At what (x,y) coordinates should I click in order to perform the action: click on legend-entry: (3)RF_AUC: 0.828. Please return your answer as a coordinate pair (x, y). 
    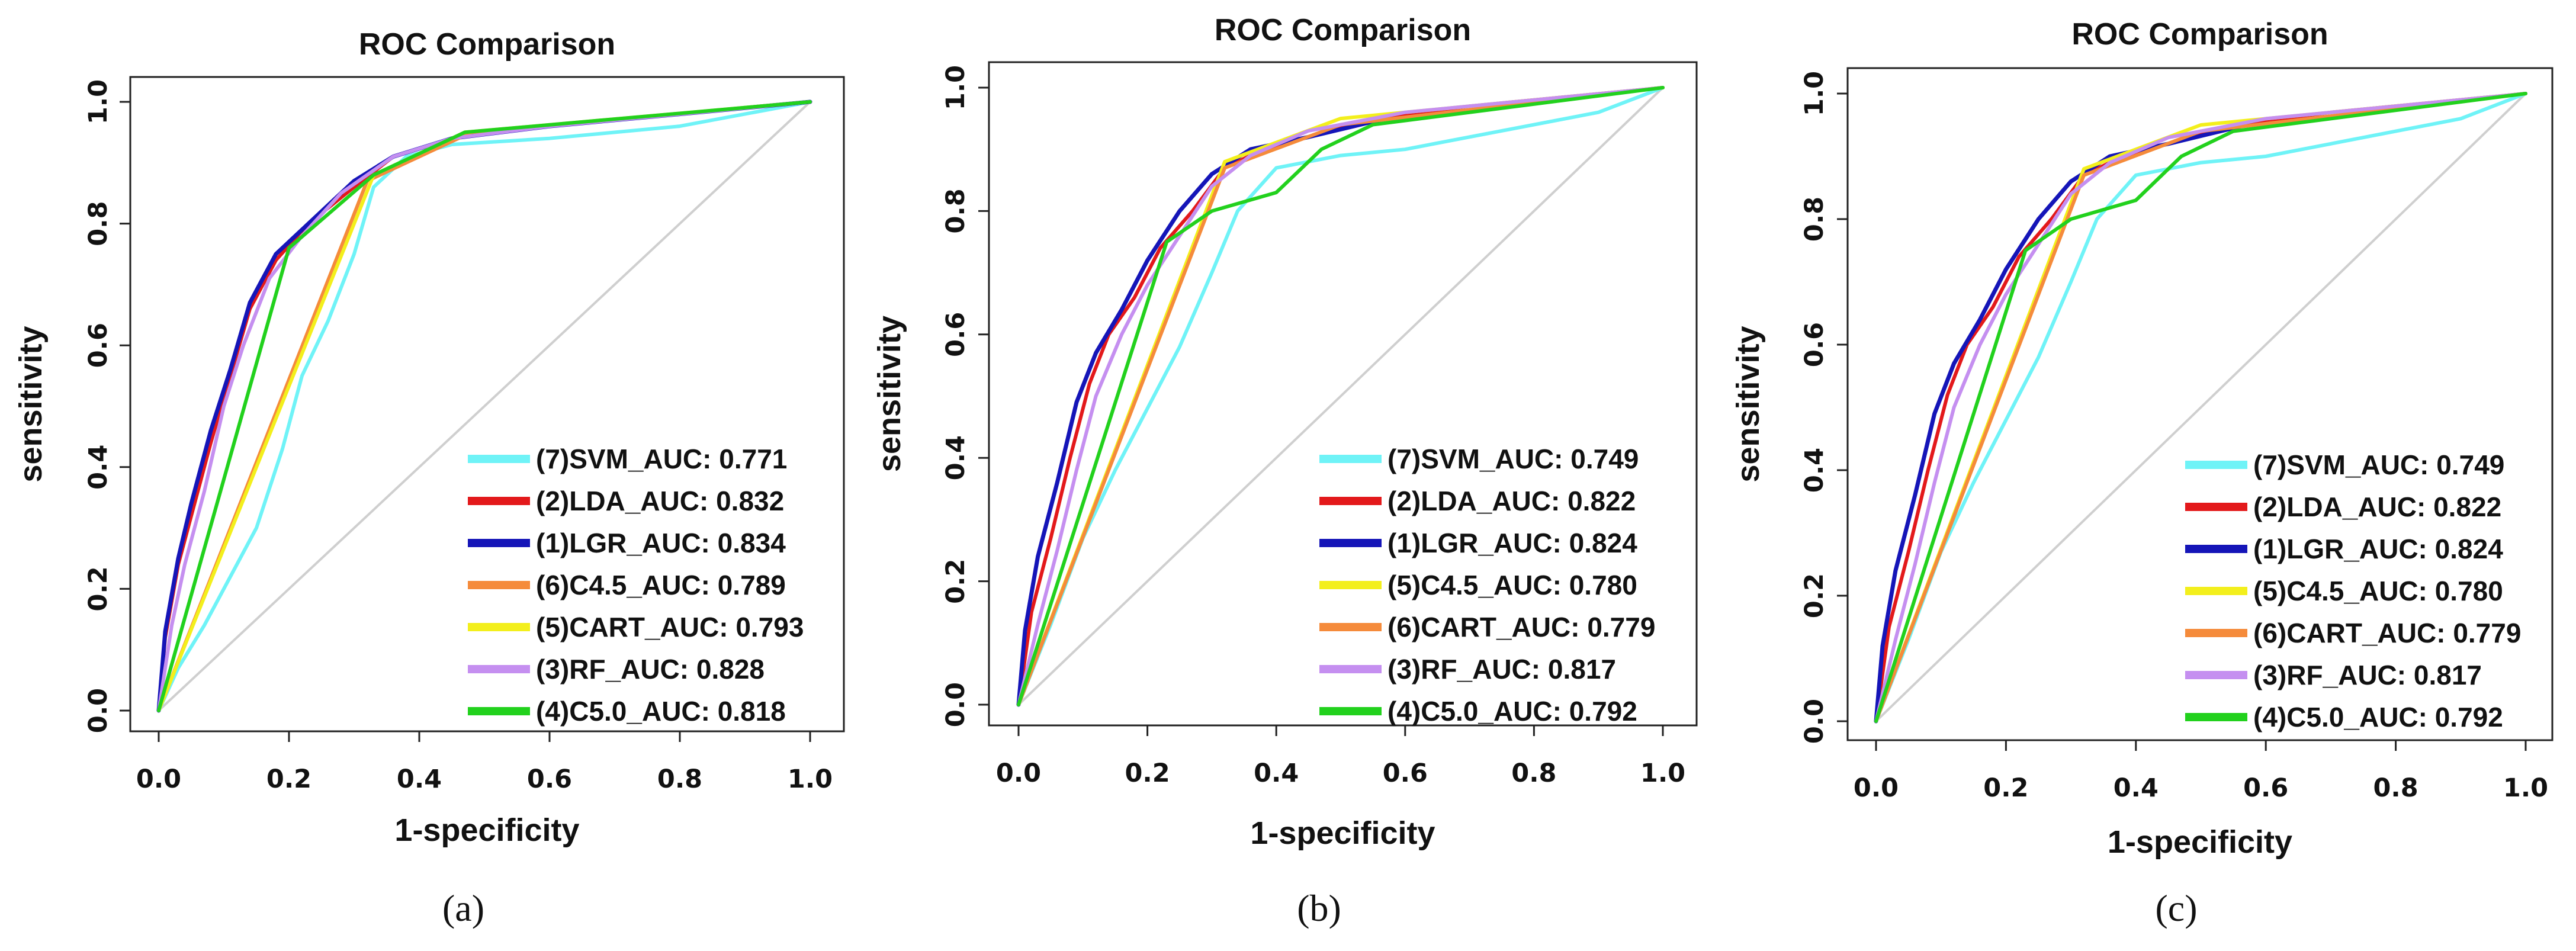
    Looking at the image, I should click on (650, 669).